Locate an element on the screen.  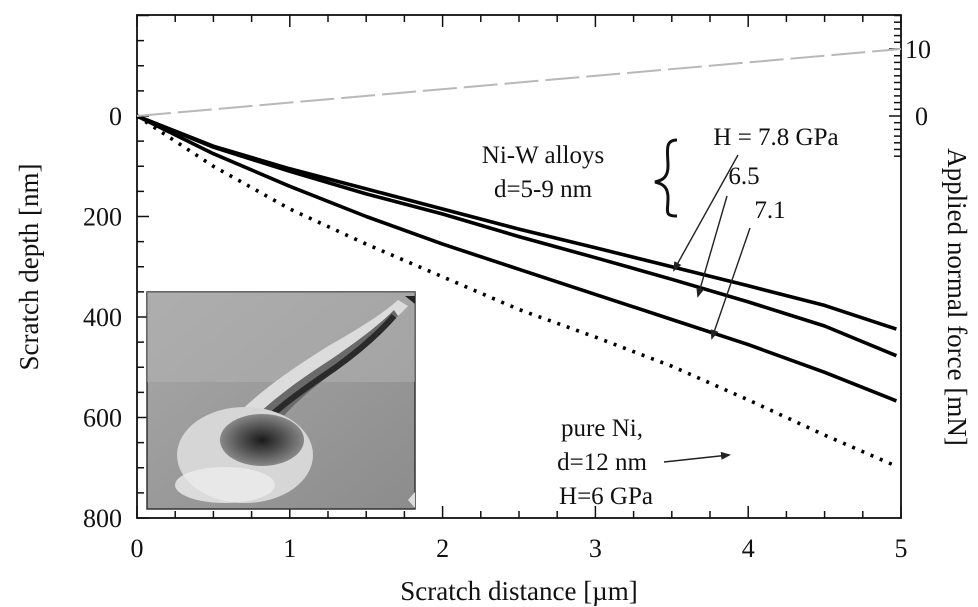
h-label-7-1: 7.1 is located at coordinates (769, 210).